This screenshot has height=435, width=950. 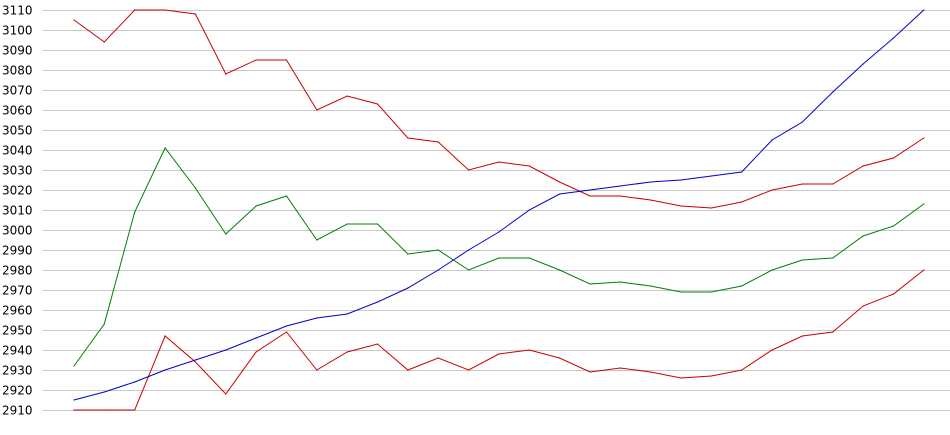 I want to click on y-tick-label: 2950, so click(x=17, y=331).